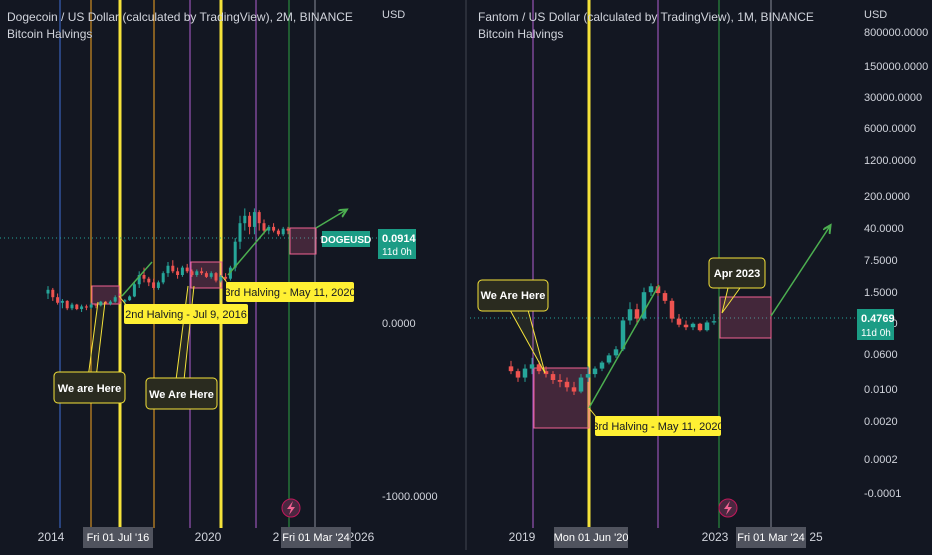 The image size is (932, 555). I want to click on y-tick-label: 200.0000, so click(887, 197).